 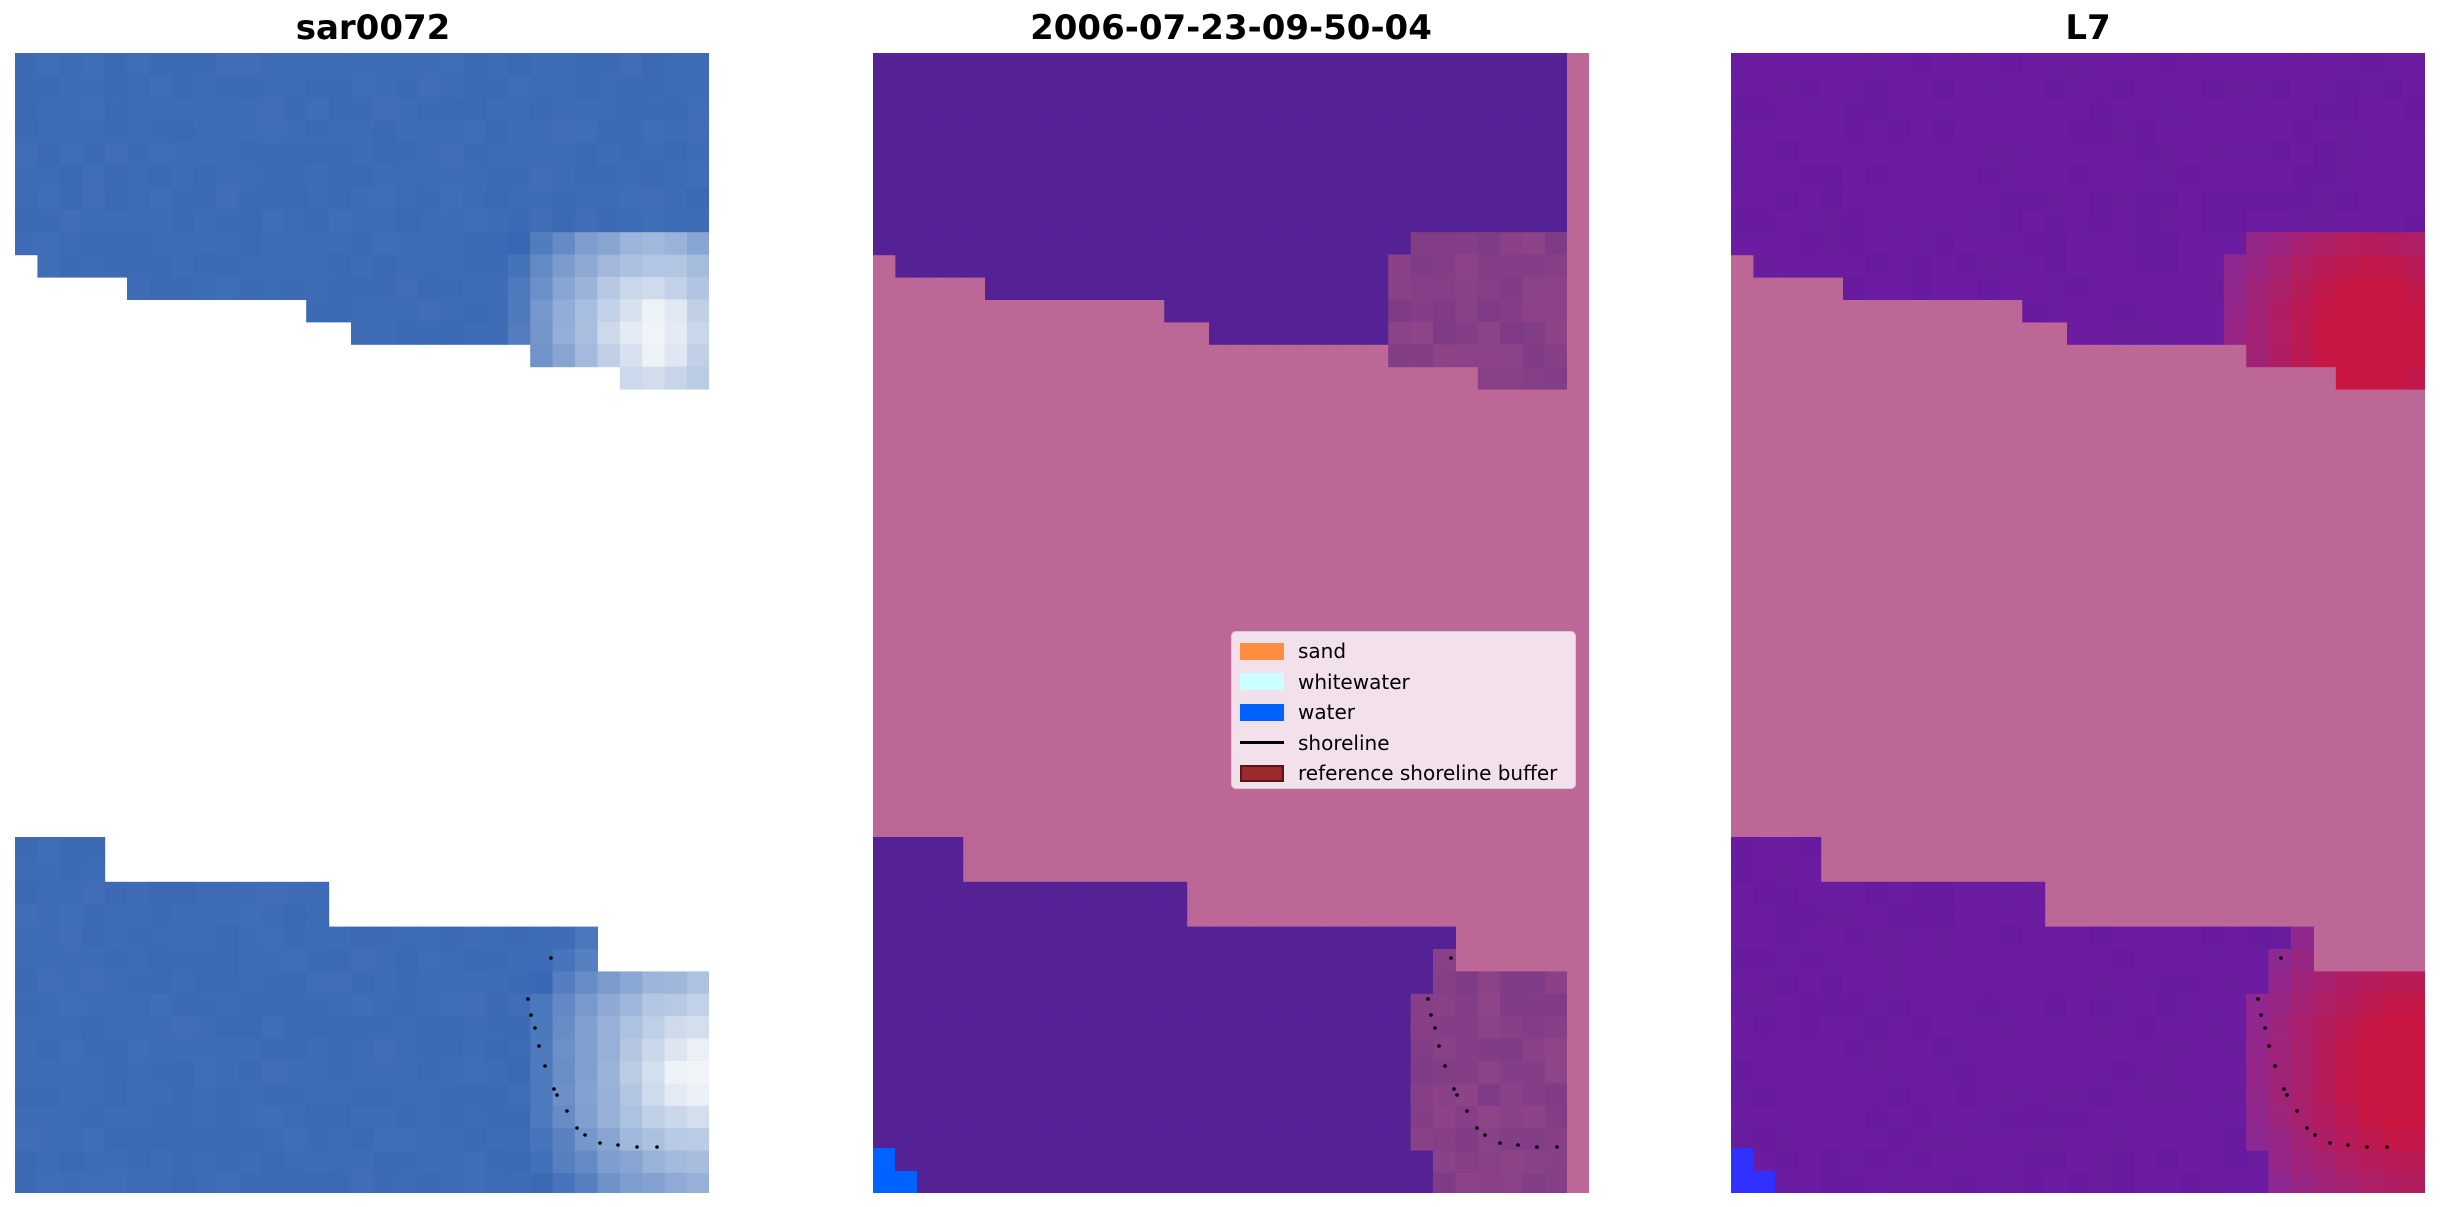 I want to click on legend-item-shoreline: shoreline, so click(x=1403, y=743).